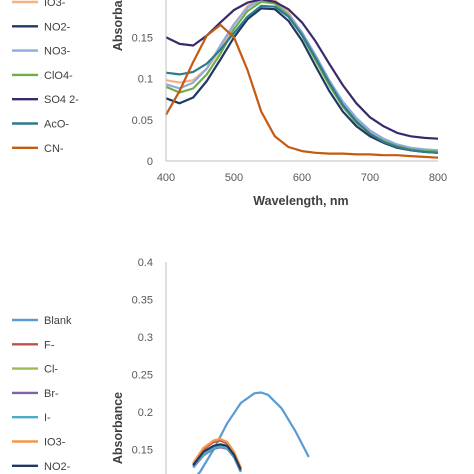 This screenshot has width=474, height=474. What do you see at coordinates (58, 321) in the screenshot?
I see `legend-label: Blank` at bounding box center [58, 321].